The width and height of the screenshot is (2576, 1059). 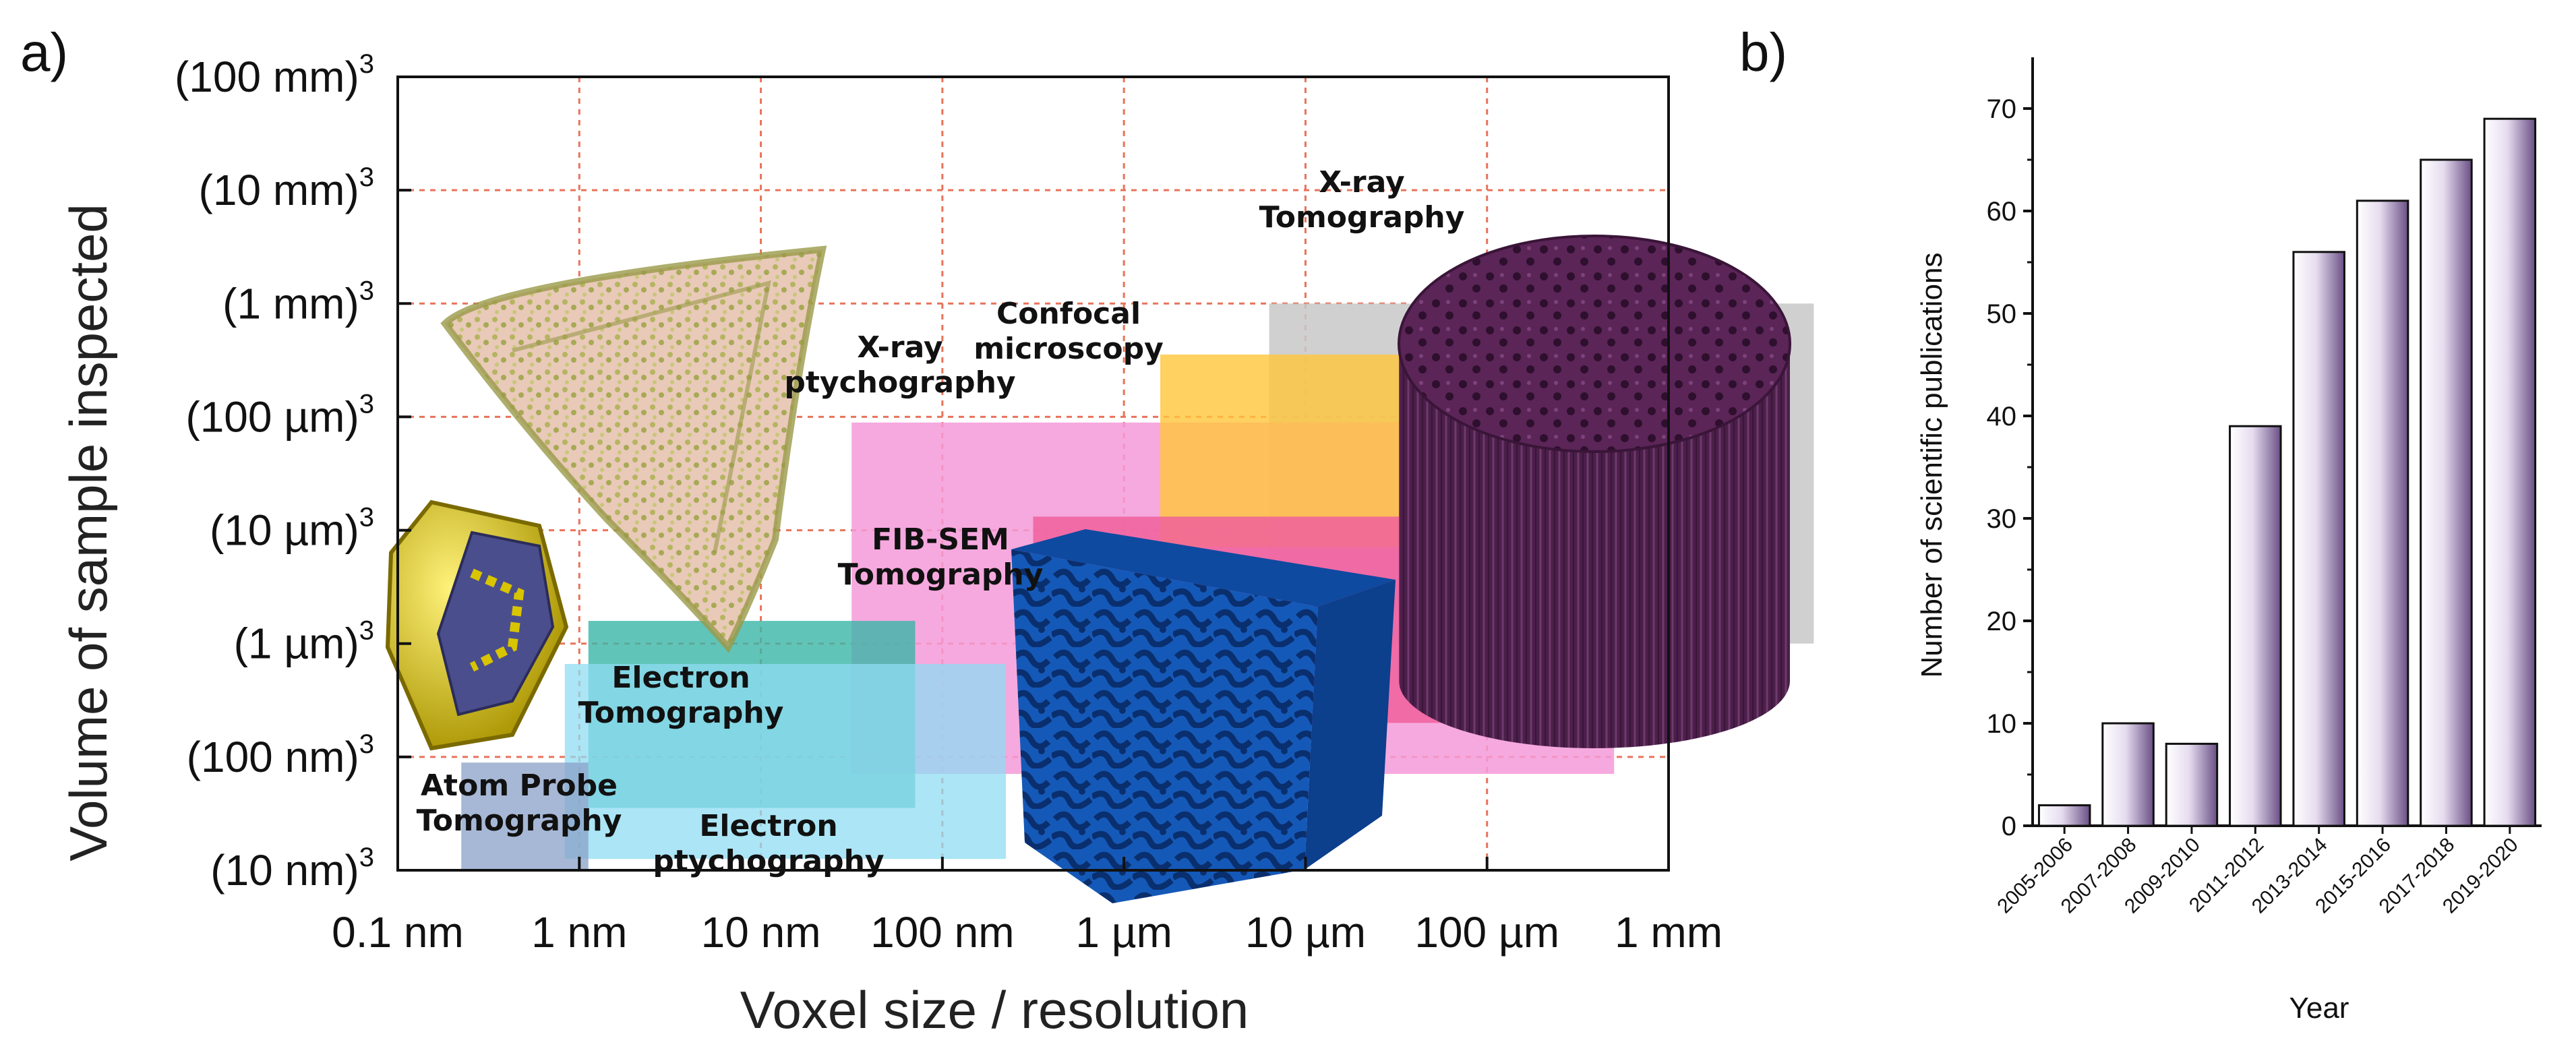 I want to click on nanoparticle-image, so click(x=477, y=625).